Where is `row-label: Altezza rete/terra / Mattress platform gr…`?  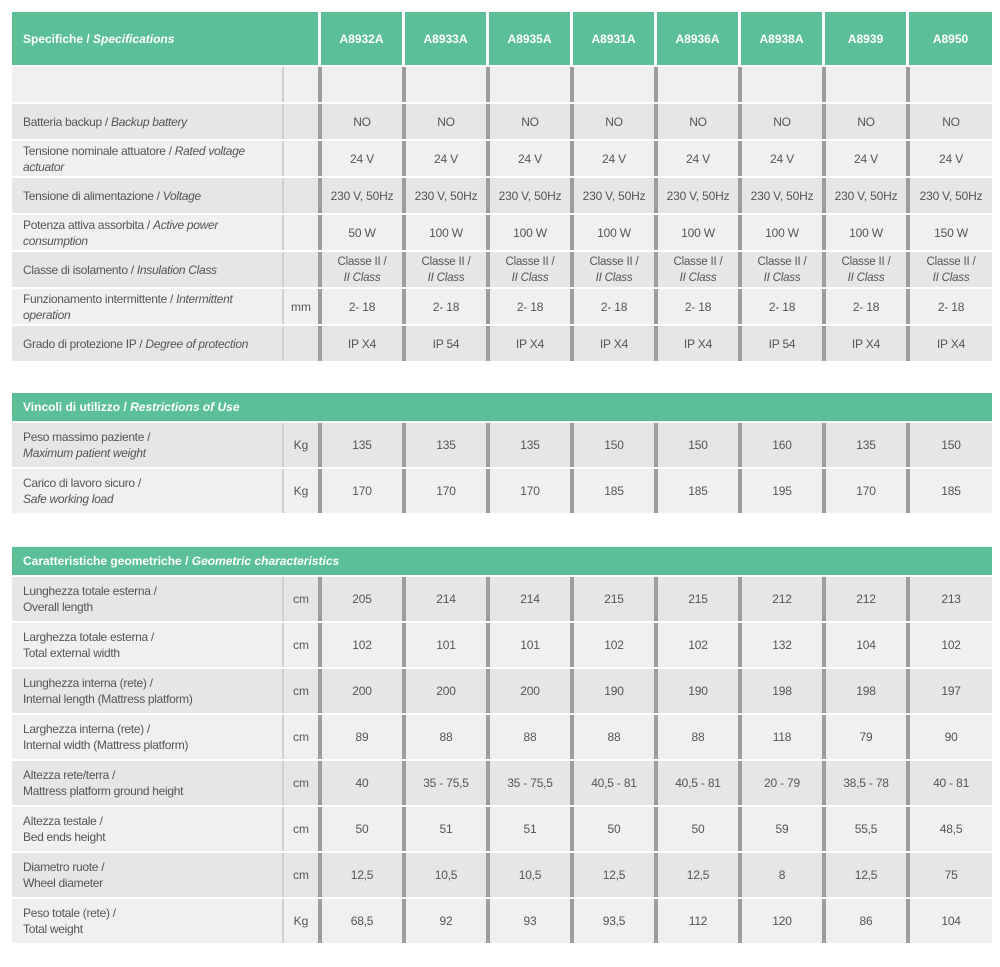
row-label: Altezza rete/terra / Mattress platform gr… is located at coordinates (147, 783).